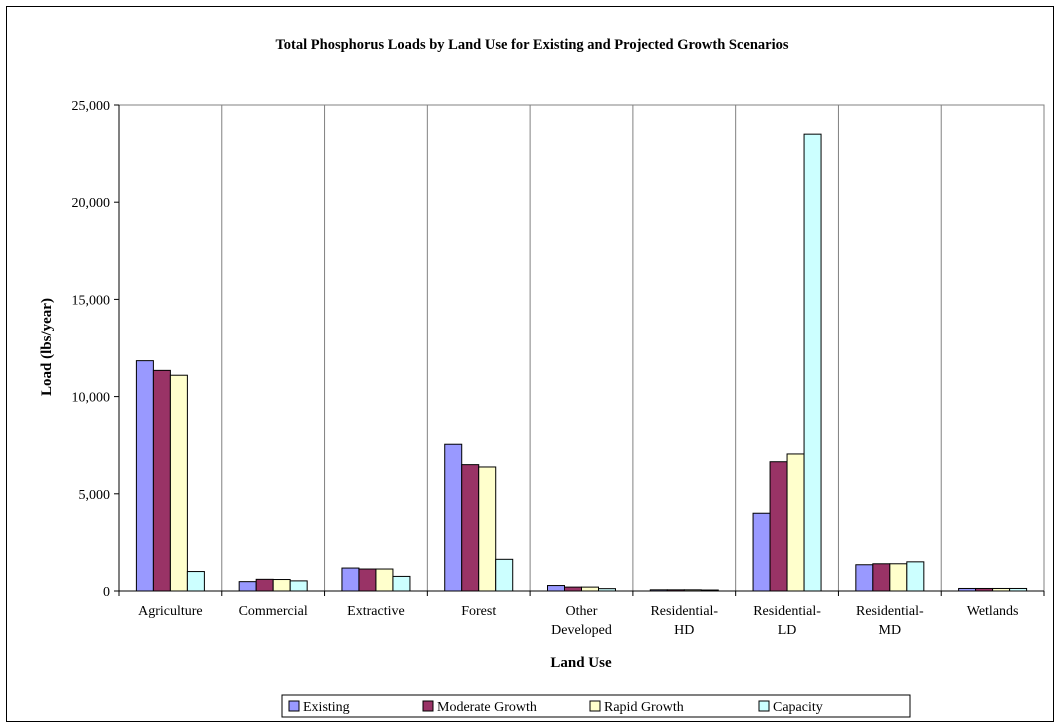  What do you see at coordinates (684, 630) in the screenshot?
I see `x-tick-label: HD` at bounding box center [684, 630].